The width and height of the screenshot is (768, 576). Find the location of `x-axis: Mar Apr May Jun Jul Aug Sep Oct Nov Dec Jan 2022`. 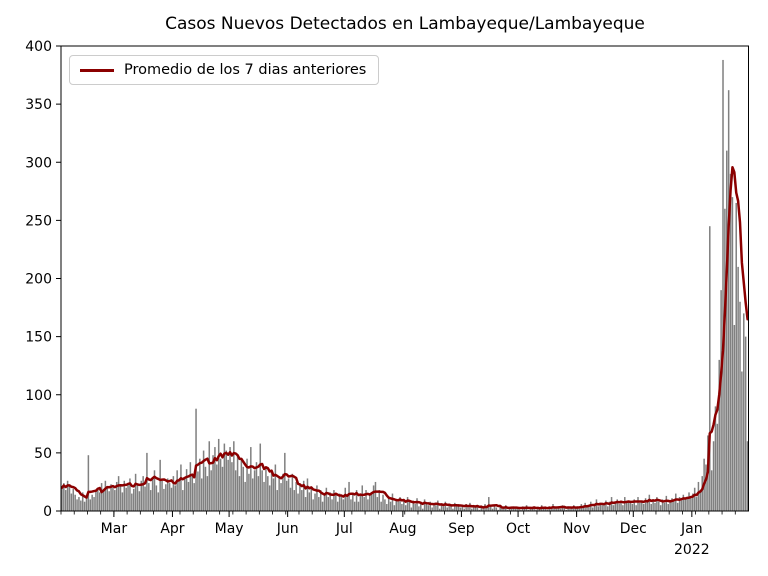

x-axis: Mar Apr May Jun Jul Aug Sep Oct Nov Dec Jan 2022 is located at coordinates (405, 534).